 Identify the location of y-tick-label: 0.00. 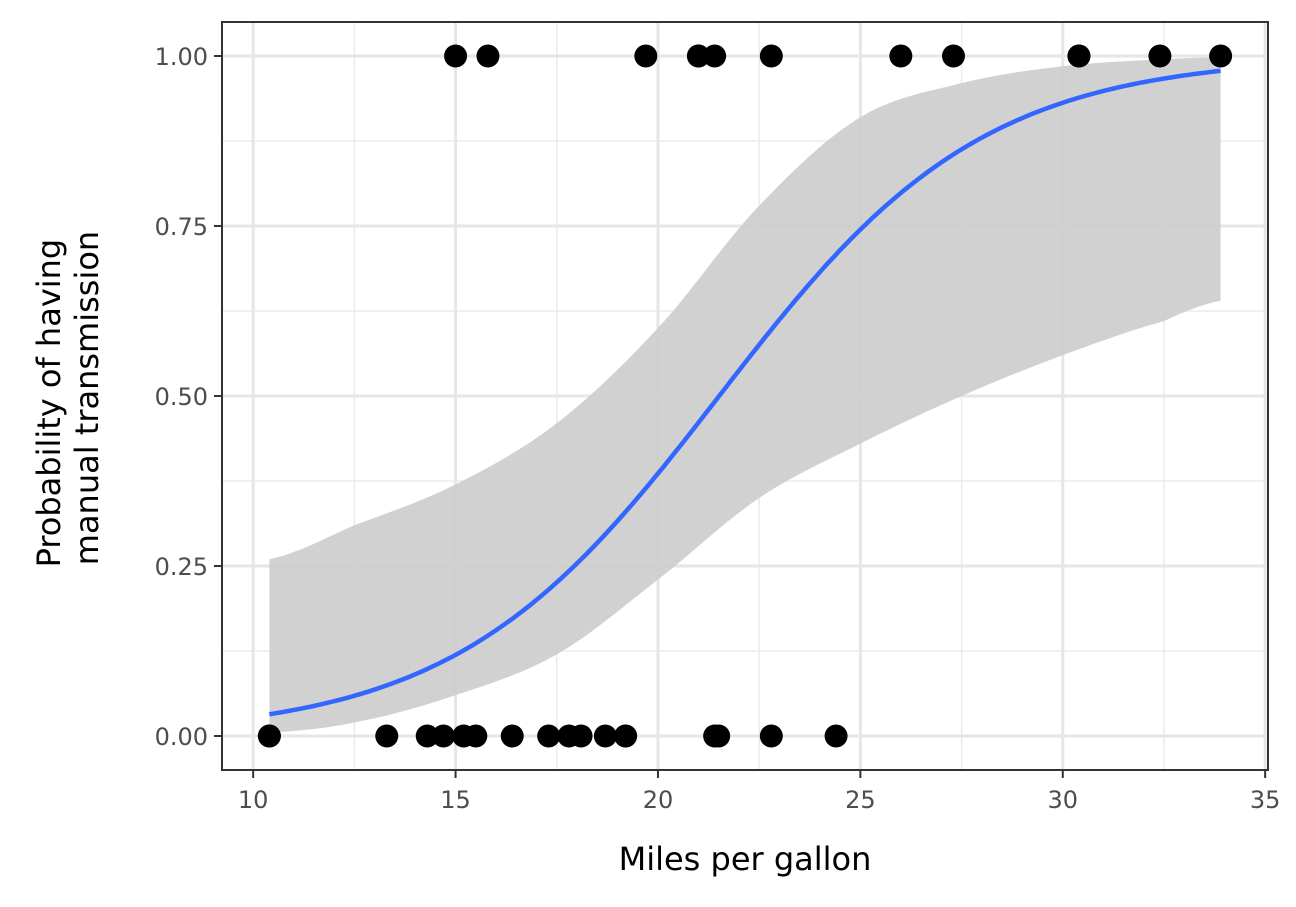
(181, 737).